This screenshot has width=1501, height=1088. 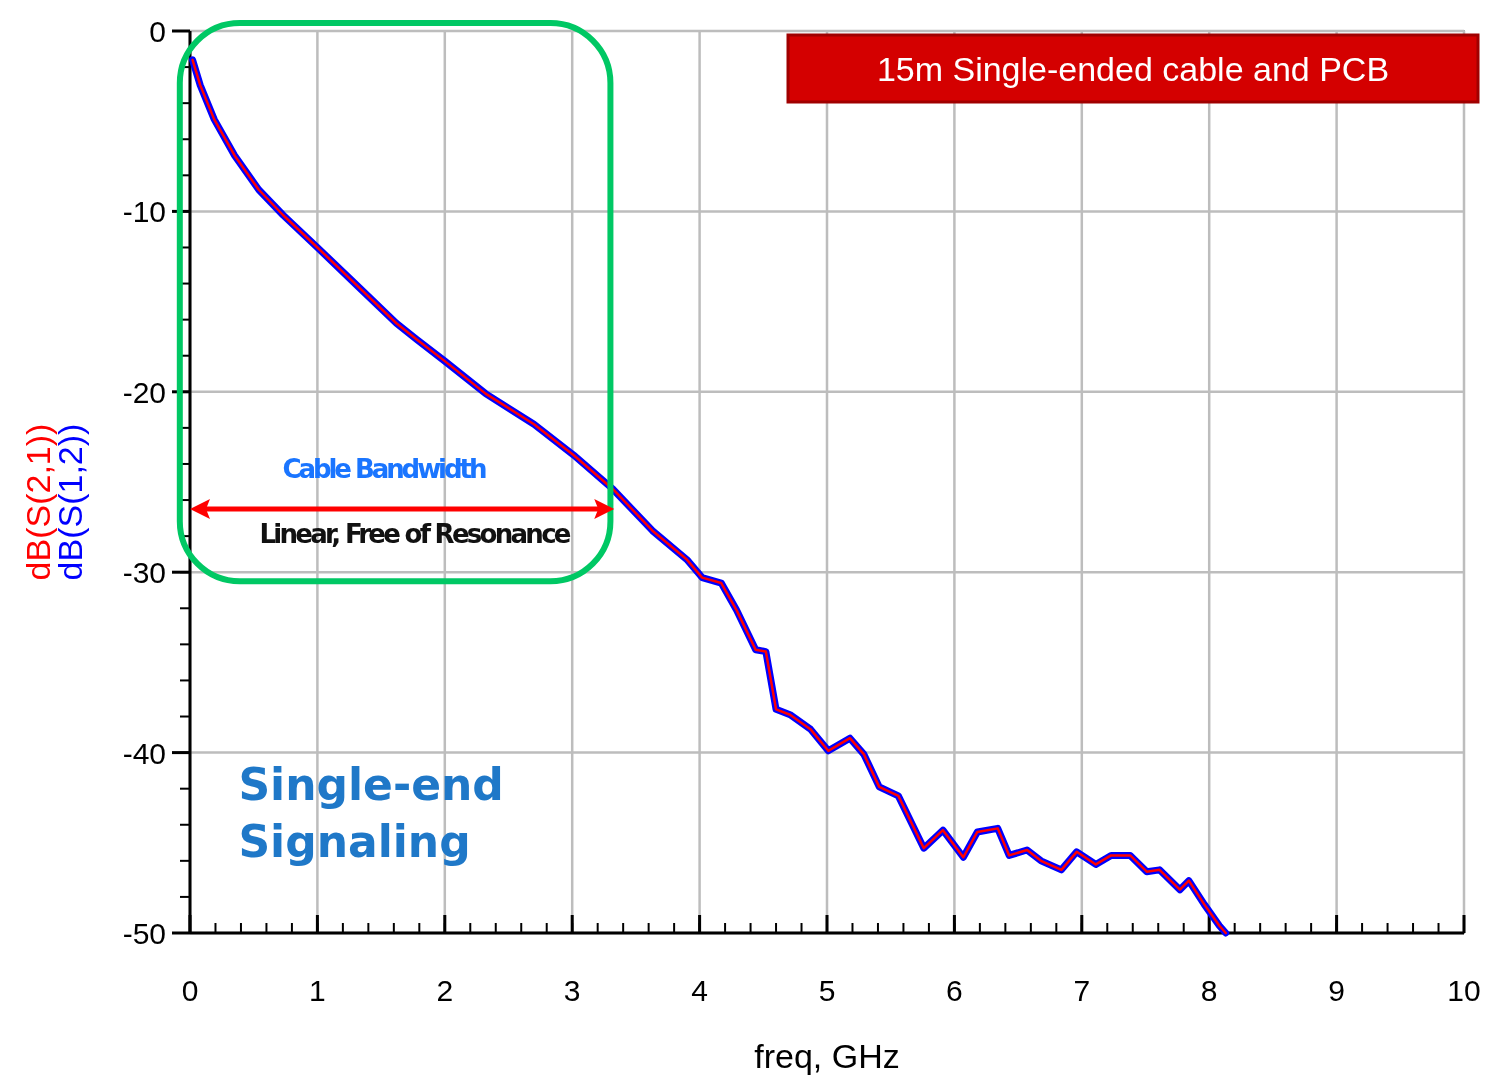 What do you see at coordinates (954, 990) in the screenshot?
I see `x-tick-label: 6` at bounding box center [954, 990].